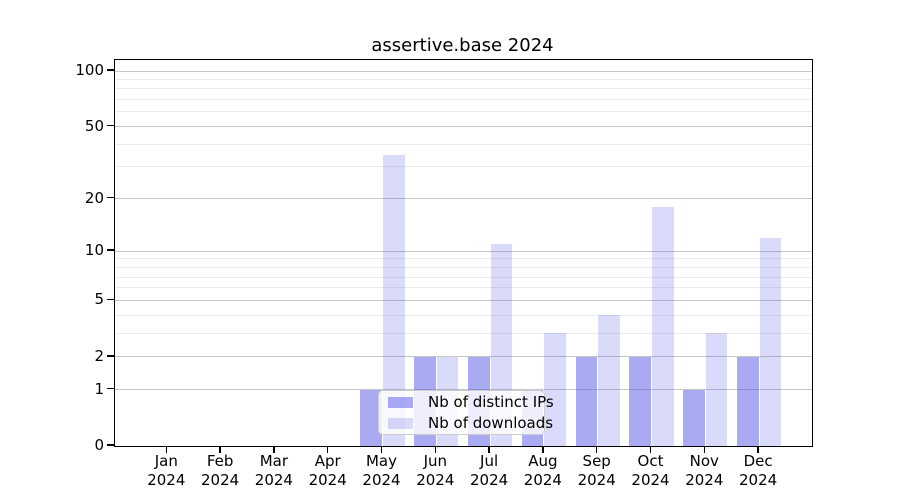  What do you see at coordinates (94, 250) in the screenshot?
I see `y-tick-label: 10` at bounding box center [94, 250].